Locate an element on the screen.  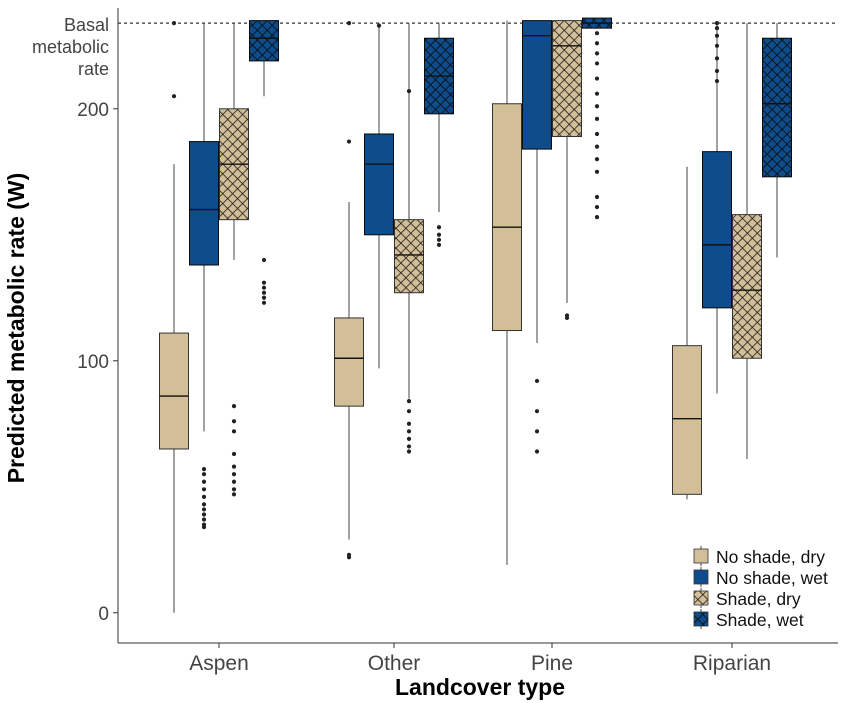
legend-item: Shade, dry is located at coordinates (747, 598).